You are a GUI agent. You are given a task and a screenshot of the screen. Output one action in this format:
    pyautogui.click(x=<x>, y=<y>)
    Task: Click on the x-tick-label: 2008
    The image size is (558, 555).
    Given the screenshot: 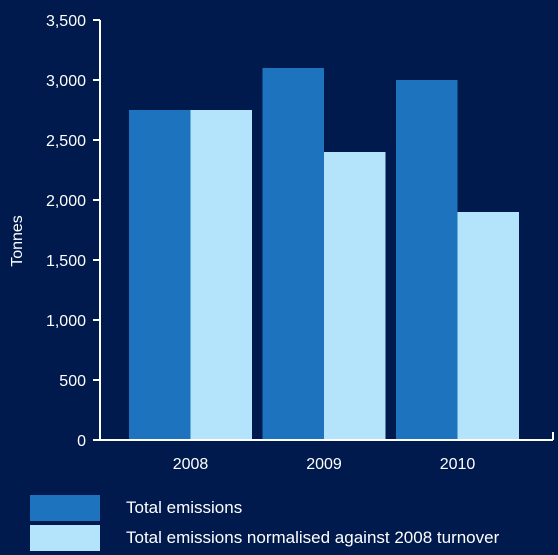 What is the action you would take?
    pyautogui.click(x=191, y=464)
    